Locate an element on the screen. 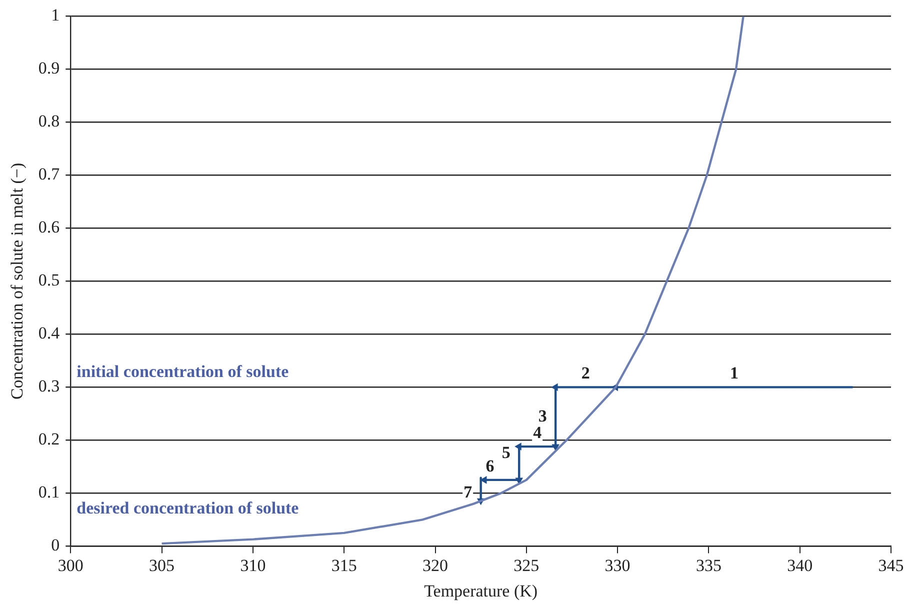 The image size is (909, 608). x-tick-label: 310 is located at coordinates (253, 565).